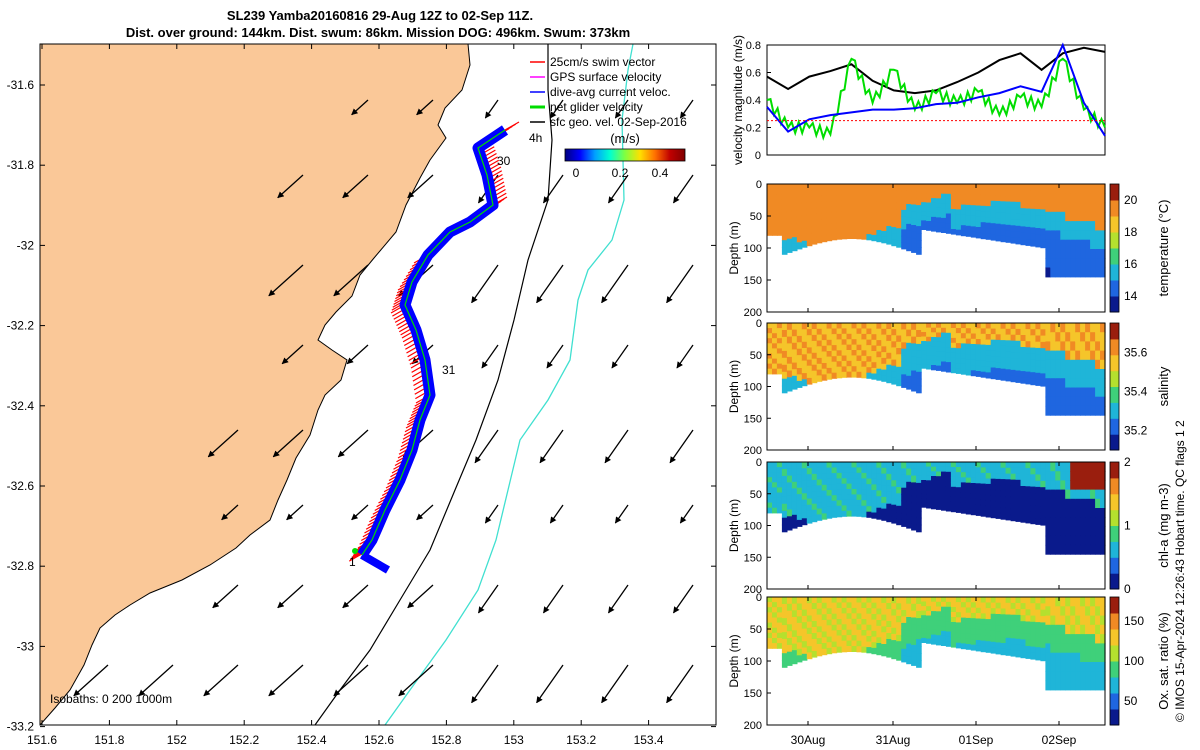 The image size is (1200, 750). I want to click on lat-tick-label: -32.4, so click(21, 406).